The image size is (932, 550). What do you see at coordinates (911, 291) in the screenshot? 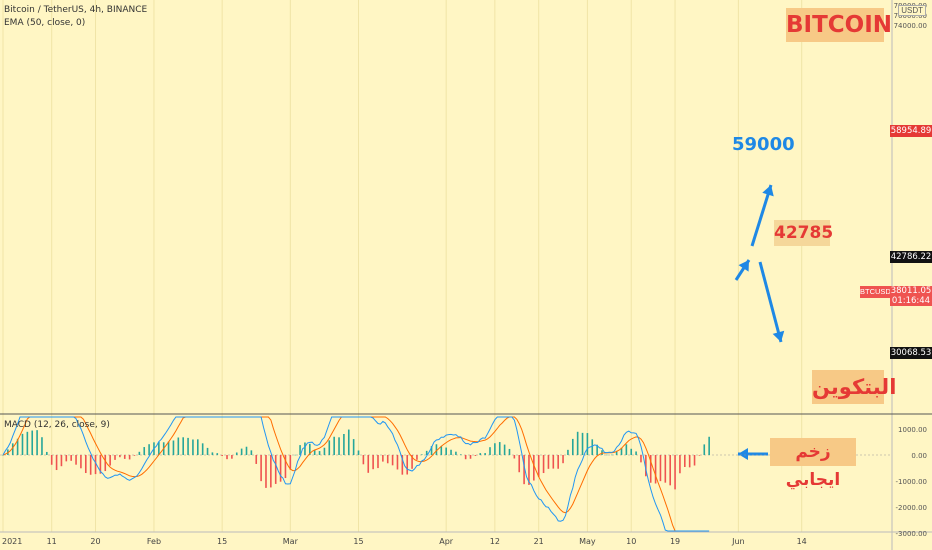
I see `current-price: 38011.05` at bounding box center [911, 291].